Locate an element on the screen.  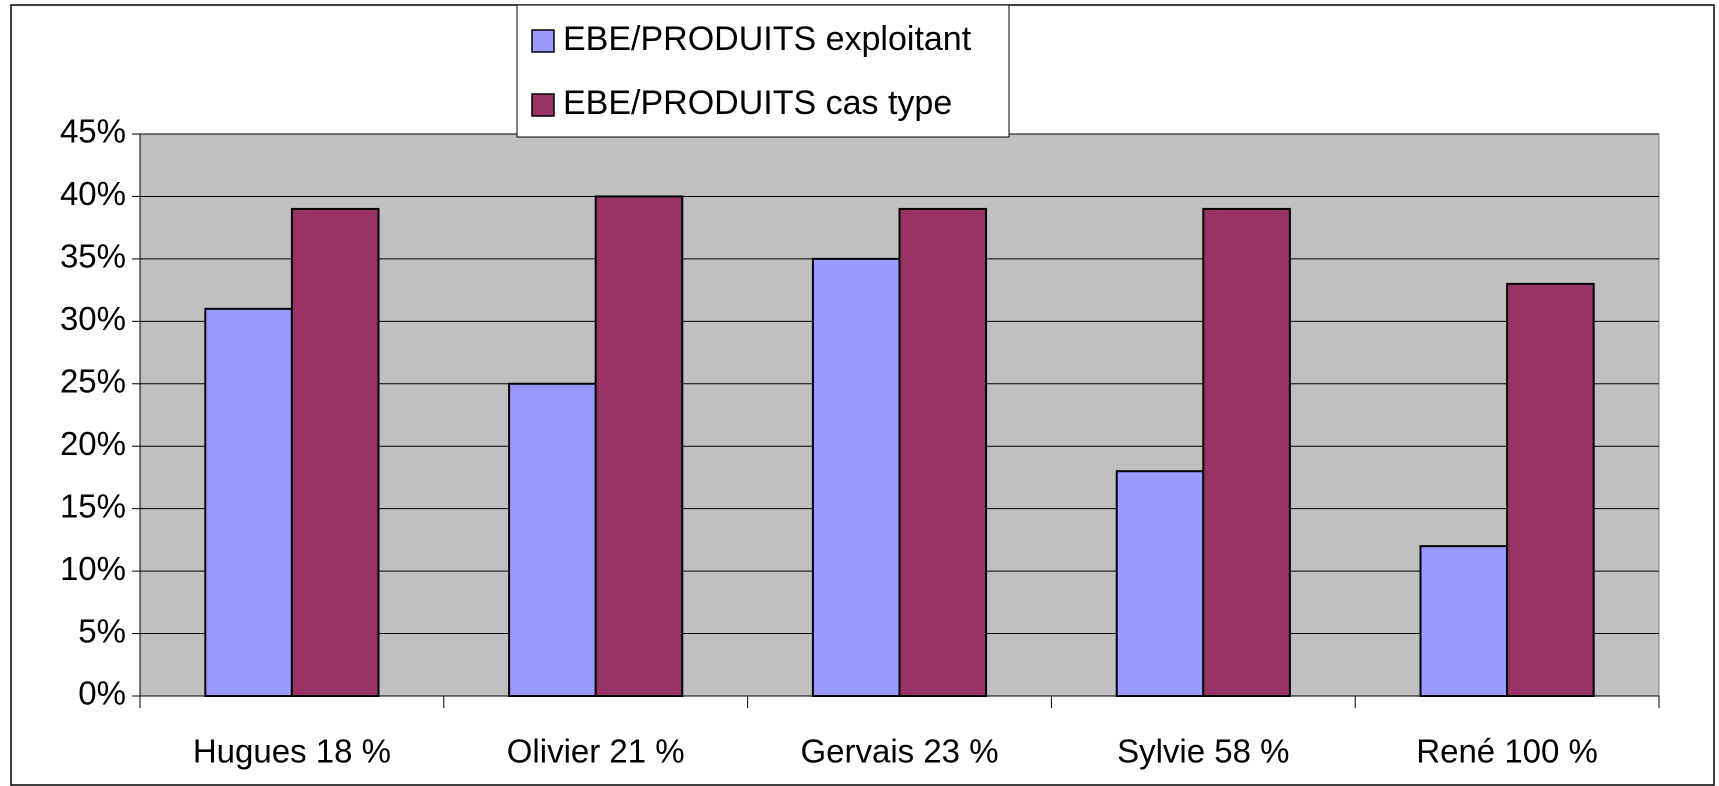
x-tick-label: Olivier 21 % is located at coordinates (596, 751).